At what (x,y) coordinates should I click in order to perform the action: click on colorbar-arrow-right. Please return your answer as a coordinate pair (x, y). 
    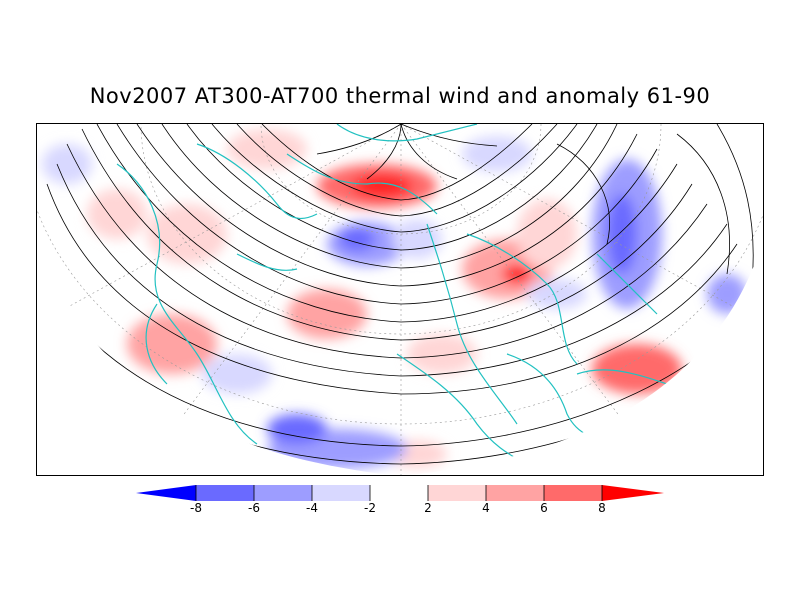
    Looking at the image, I should click on (633, 493).